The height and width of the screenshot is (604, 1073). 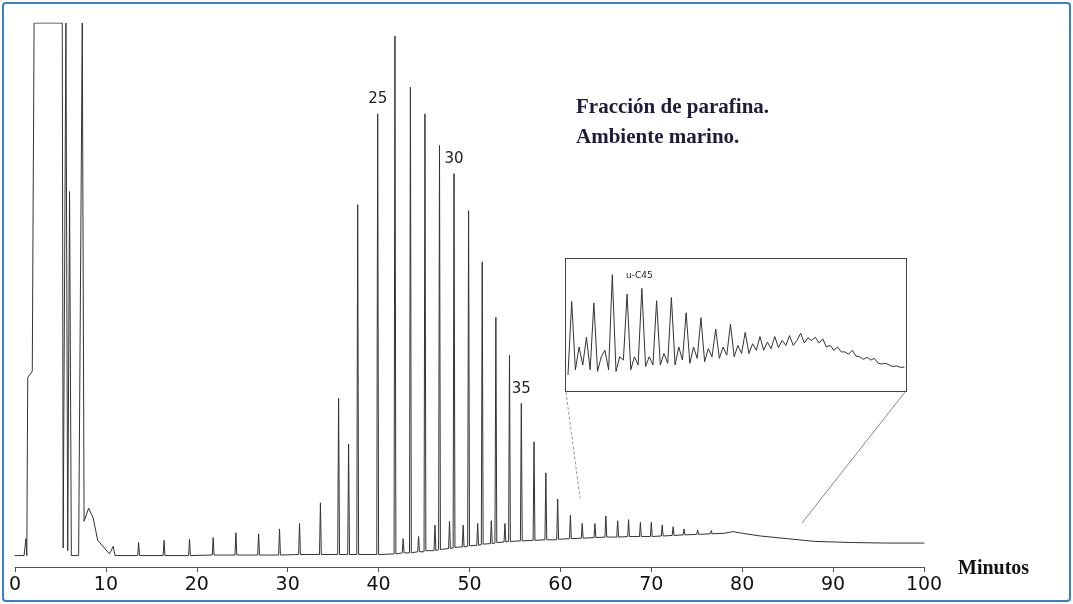 What do you see at coordinates (15, 582) in the screenshot?
I see `x-tick-label: 0` at bounding box center [15, 582].